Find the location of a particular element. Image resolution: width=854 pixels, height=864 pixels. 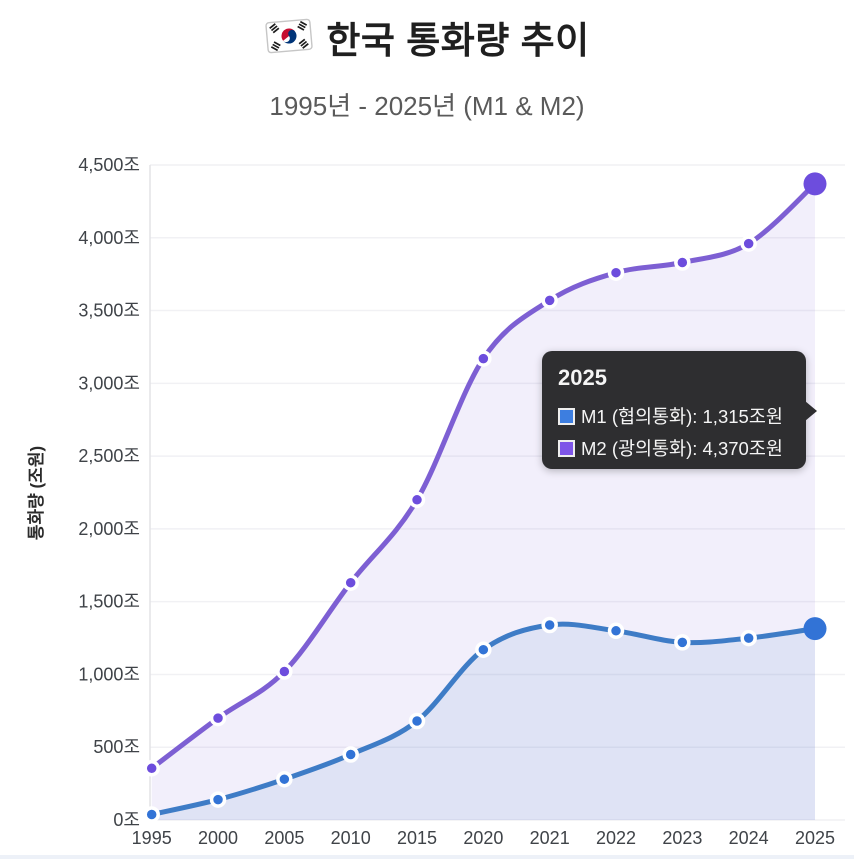

x-tick-label: 2021 is located at coordinates (550, 838).